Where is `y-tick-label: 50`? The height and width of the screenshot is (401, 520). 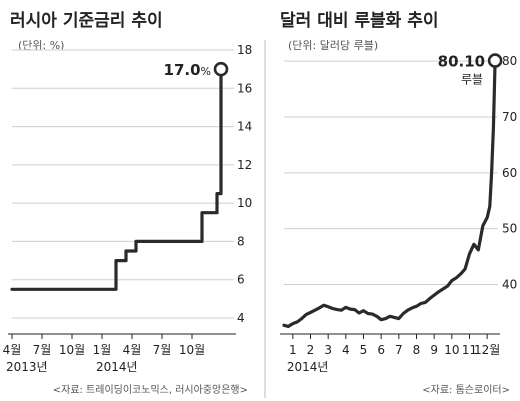
y-tick-label: 50 is located at coordinates (509, 229).